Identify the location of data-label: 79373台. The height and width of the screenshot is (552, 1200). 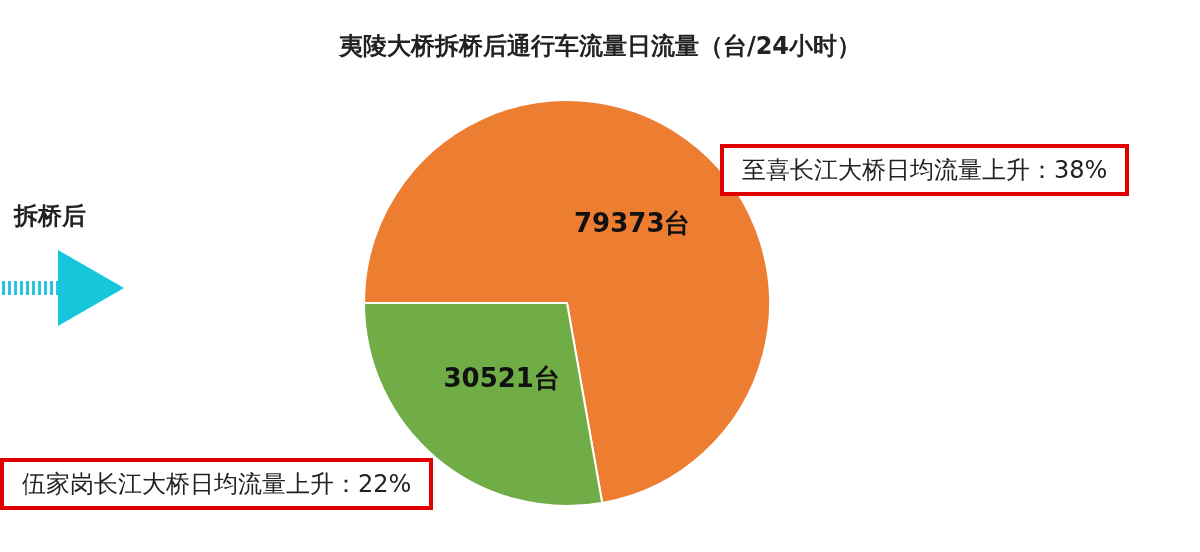
(632, 223).